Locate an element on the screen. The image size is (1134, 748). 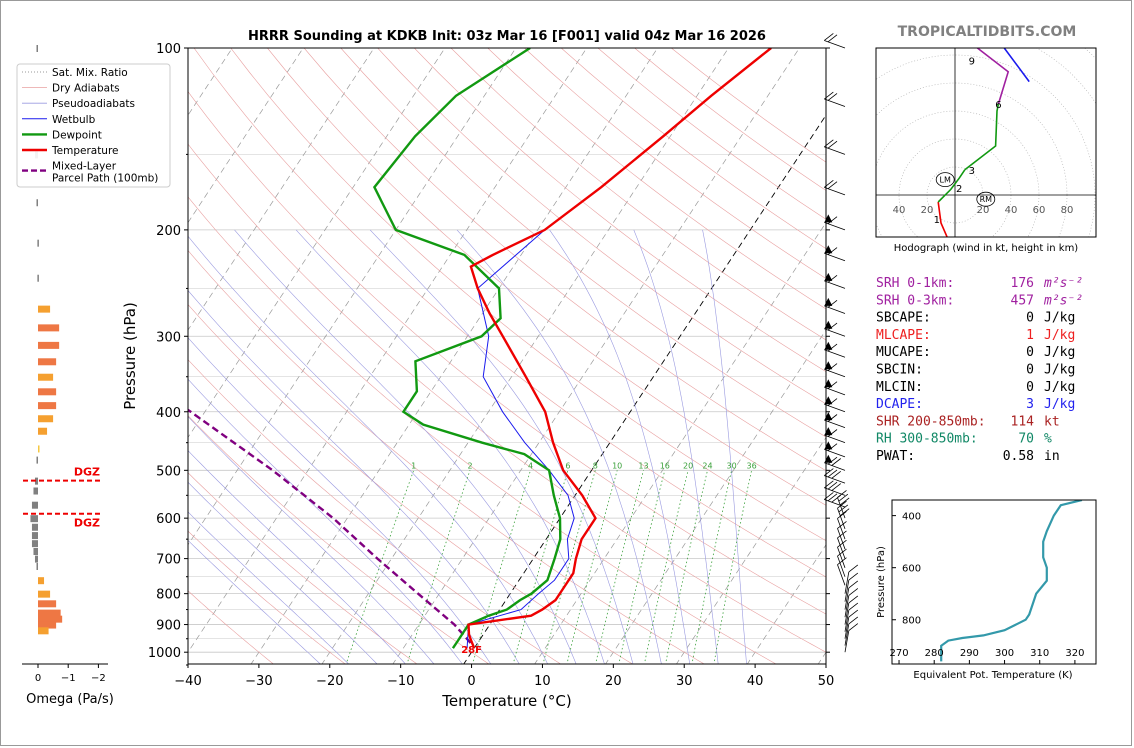
hodograph-height-mark: 3 is located at coordinates (972, 171).